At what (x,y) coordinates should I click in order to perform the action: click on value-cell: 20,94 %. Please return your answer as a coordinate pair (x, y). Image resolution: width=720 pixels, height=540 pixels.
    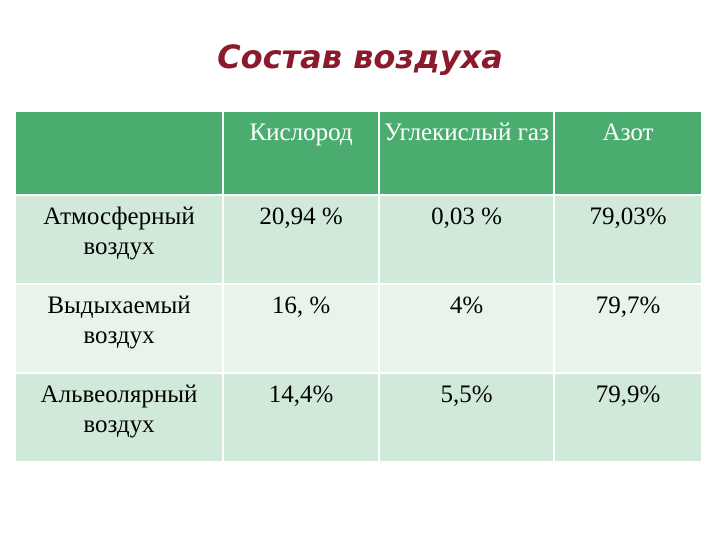
    Looking at the image, I should click on (301, 239).